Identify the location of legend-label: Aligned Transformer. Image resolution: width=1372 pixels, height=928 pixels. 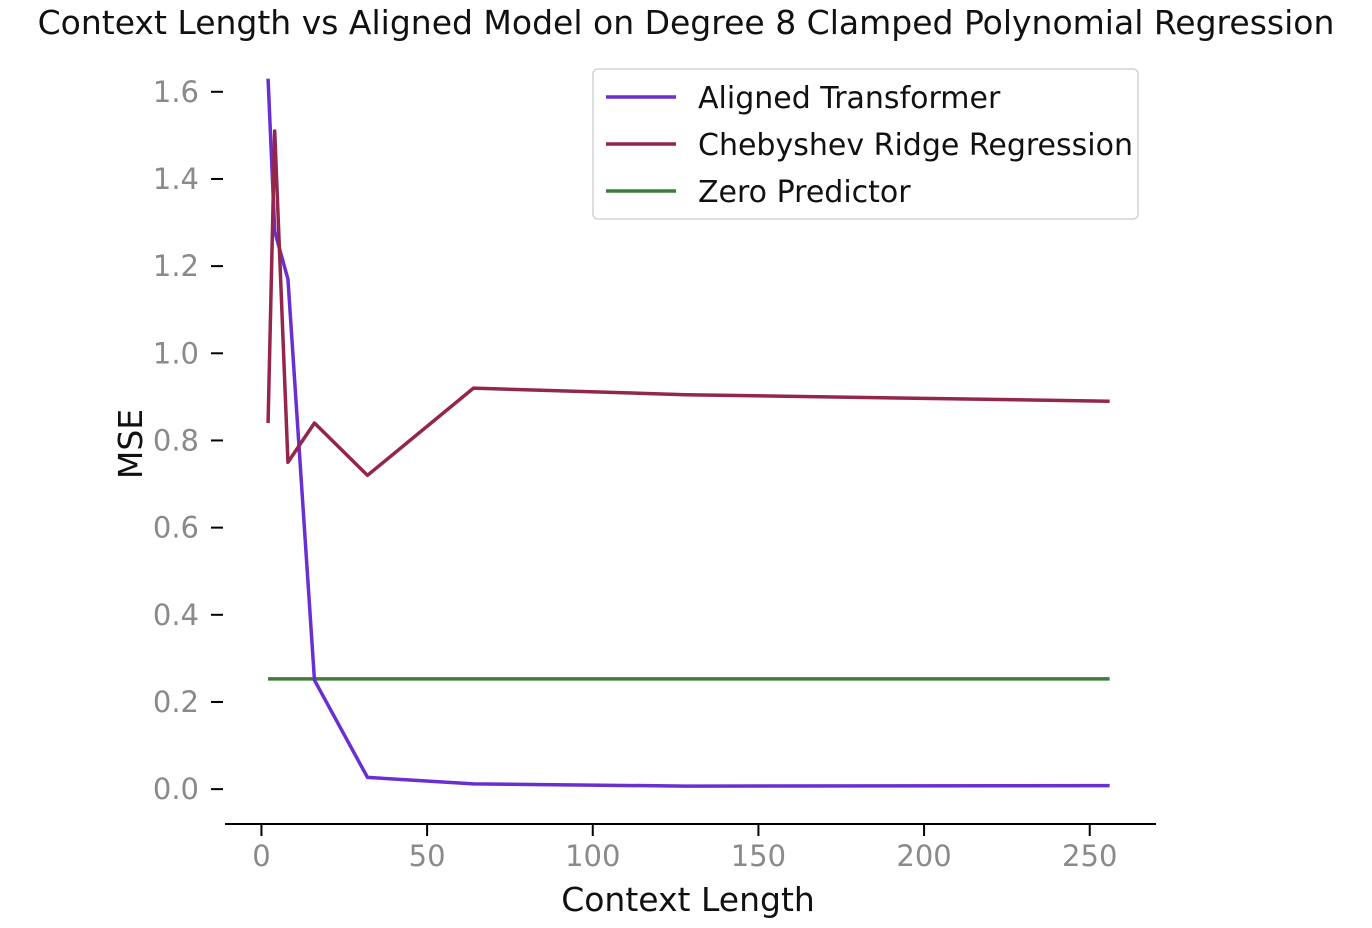
(849, 98).